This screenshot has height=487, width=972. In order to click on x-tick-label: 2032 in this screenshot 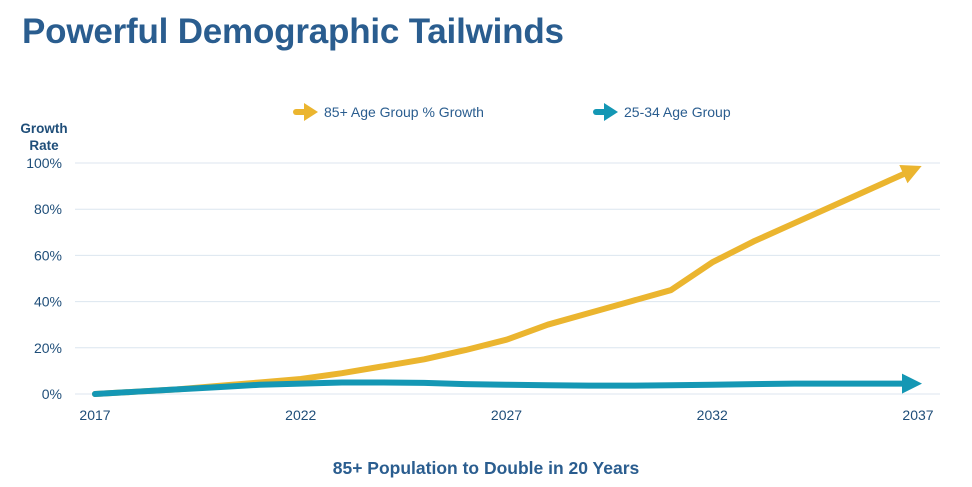, I will do `click(712, 415)`.